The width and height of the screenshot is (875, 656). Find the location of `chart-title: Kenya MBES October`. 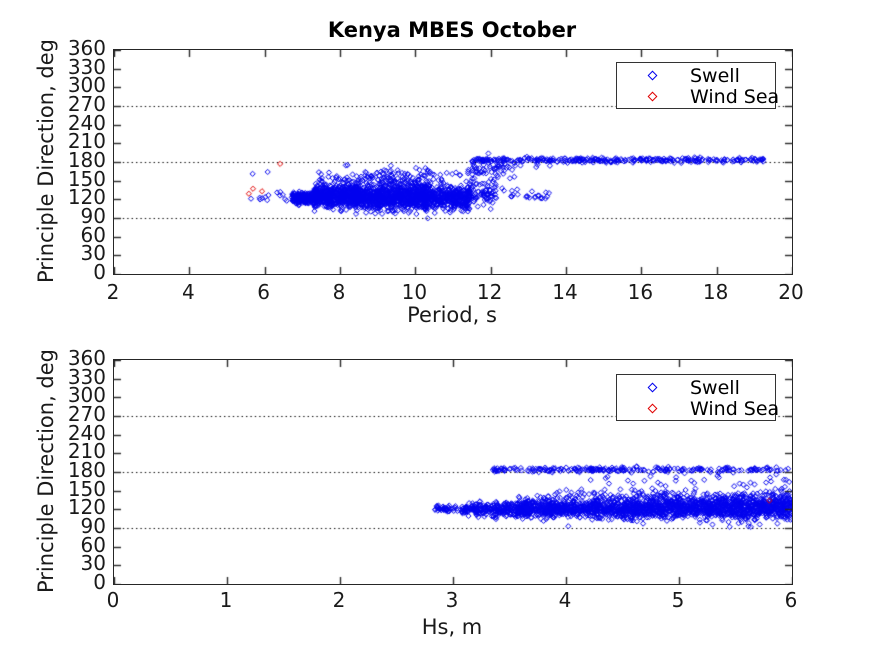

chart-title: Kenya MBES October is located at coordinates (452, 30).